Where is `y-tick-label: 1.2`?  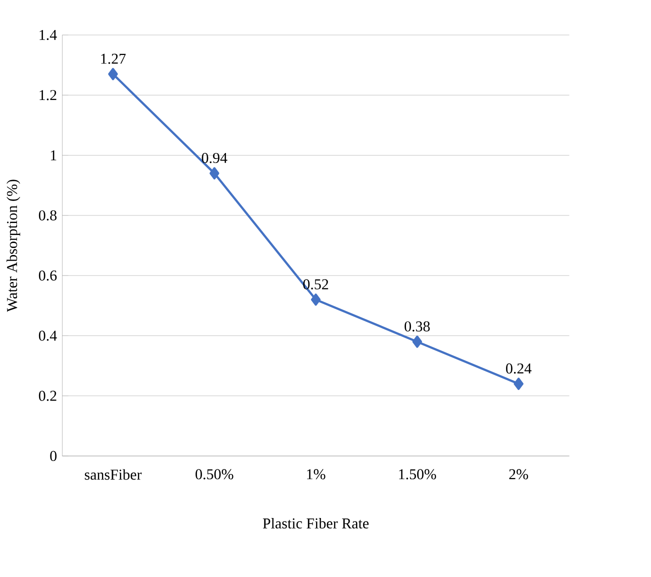
y-tick-label: 1.2 is located at coordinates (48, 95).